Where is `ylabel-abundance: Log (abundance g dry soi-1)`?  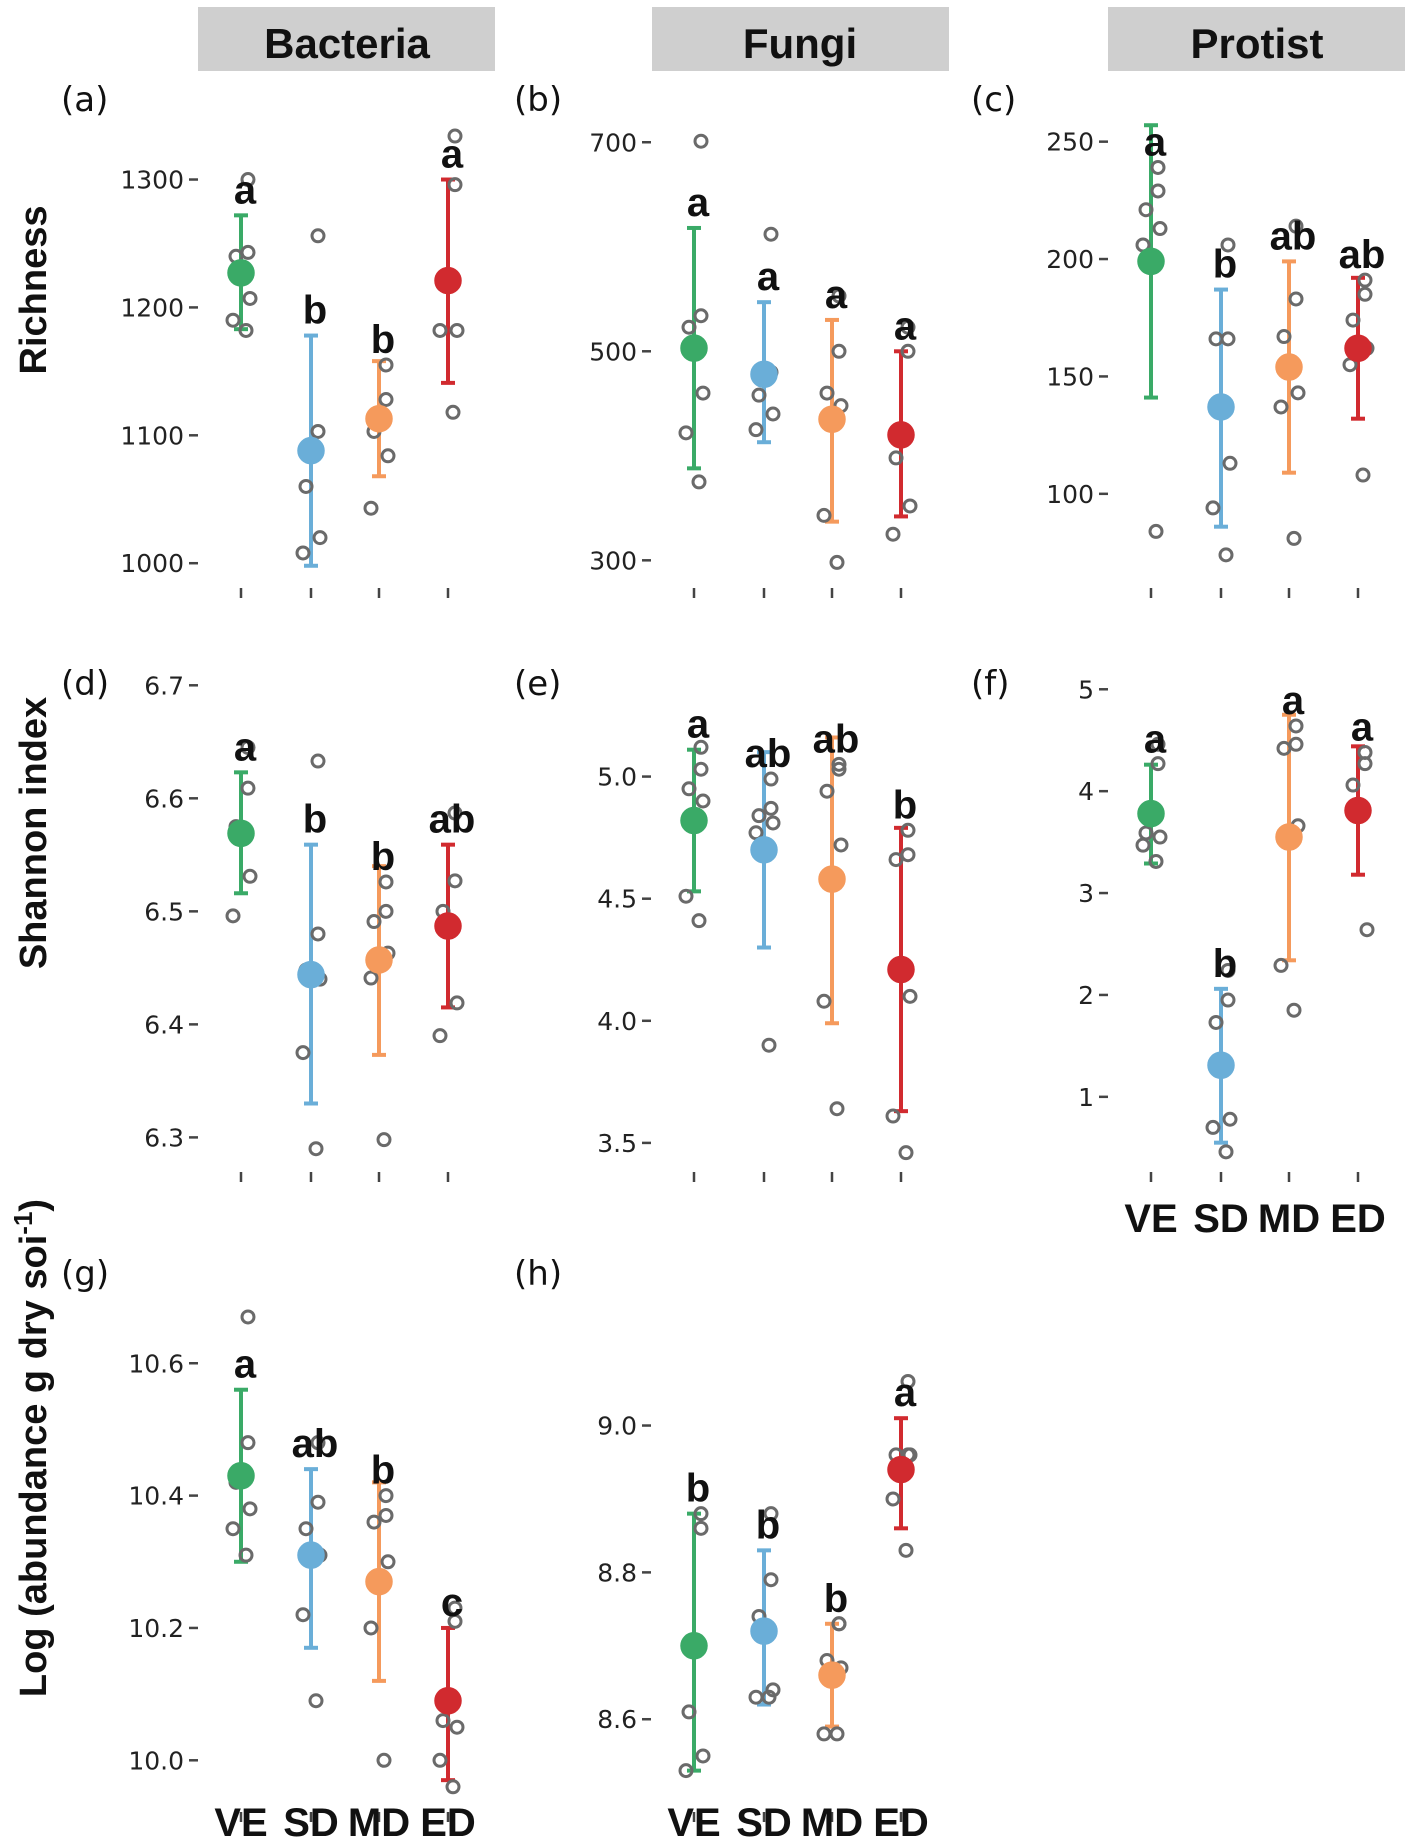 ylabel-abundance: Log (abundance g dry soi-1) is located at coordinates (31, 1448).